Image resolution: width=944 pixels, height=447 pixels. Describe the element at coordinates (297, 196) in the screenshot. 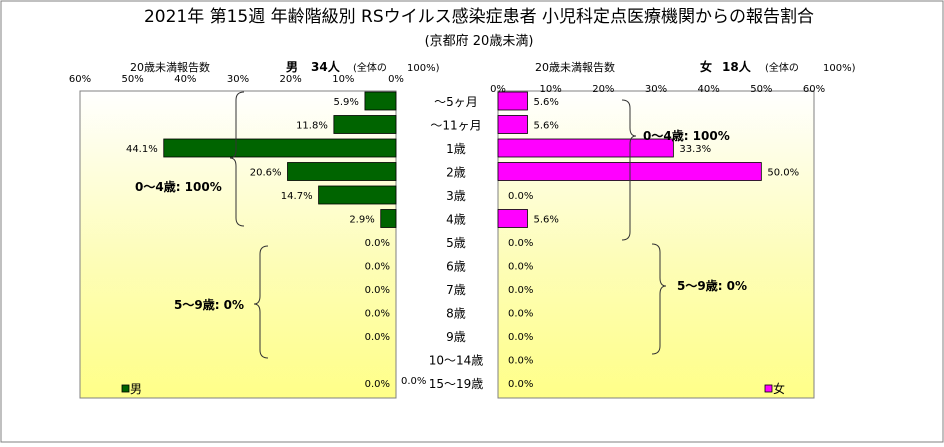

I see `male-value-label: 14.7%` at that location.